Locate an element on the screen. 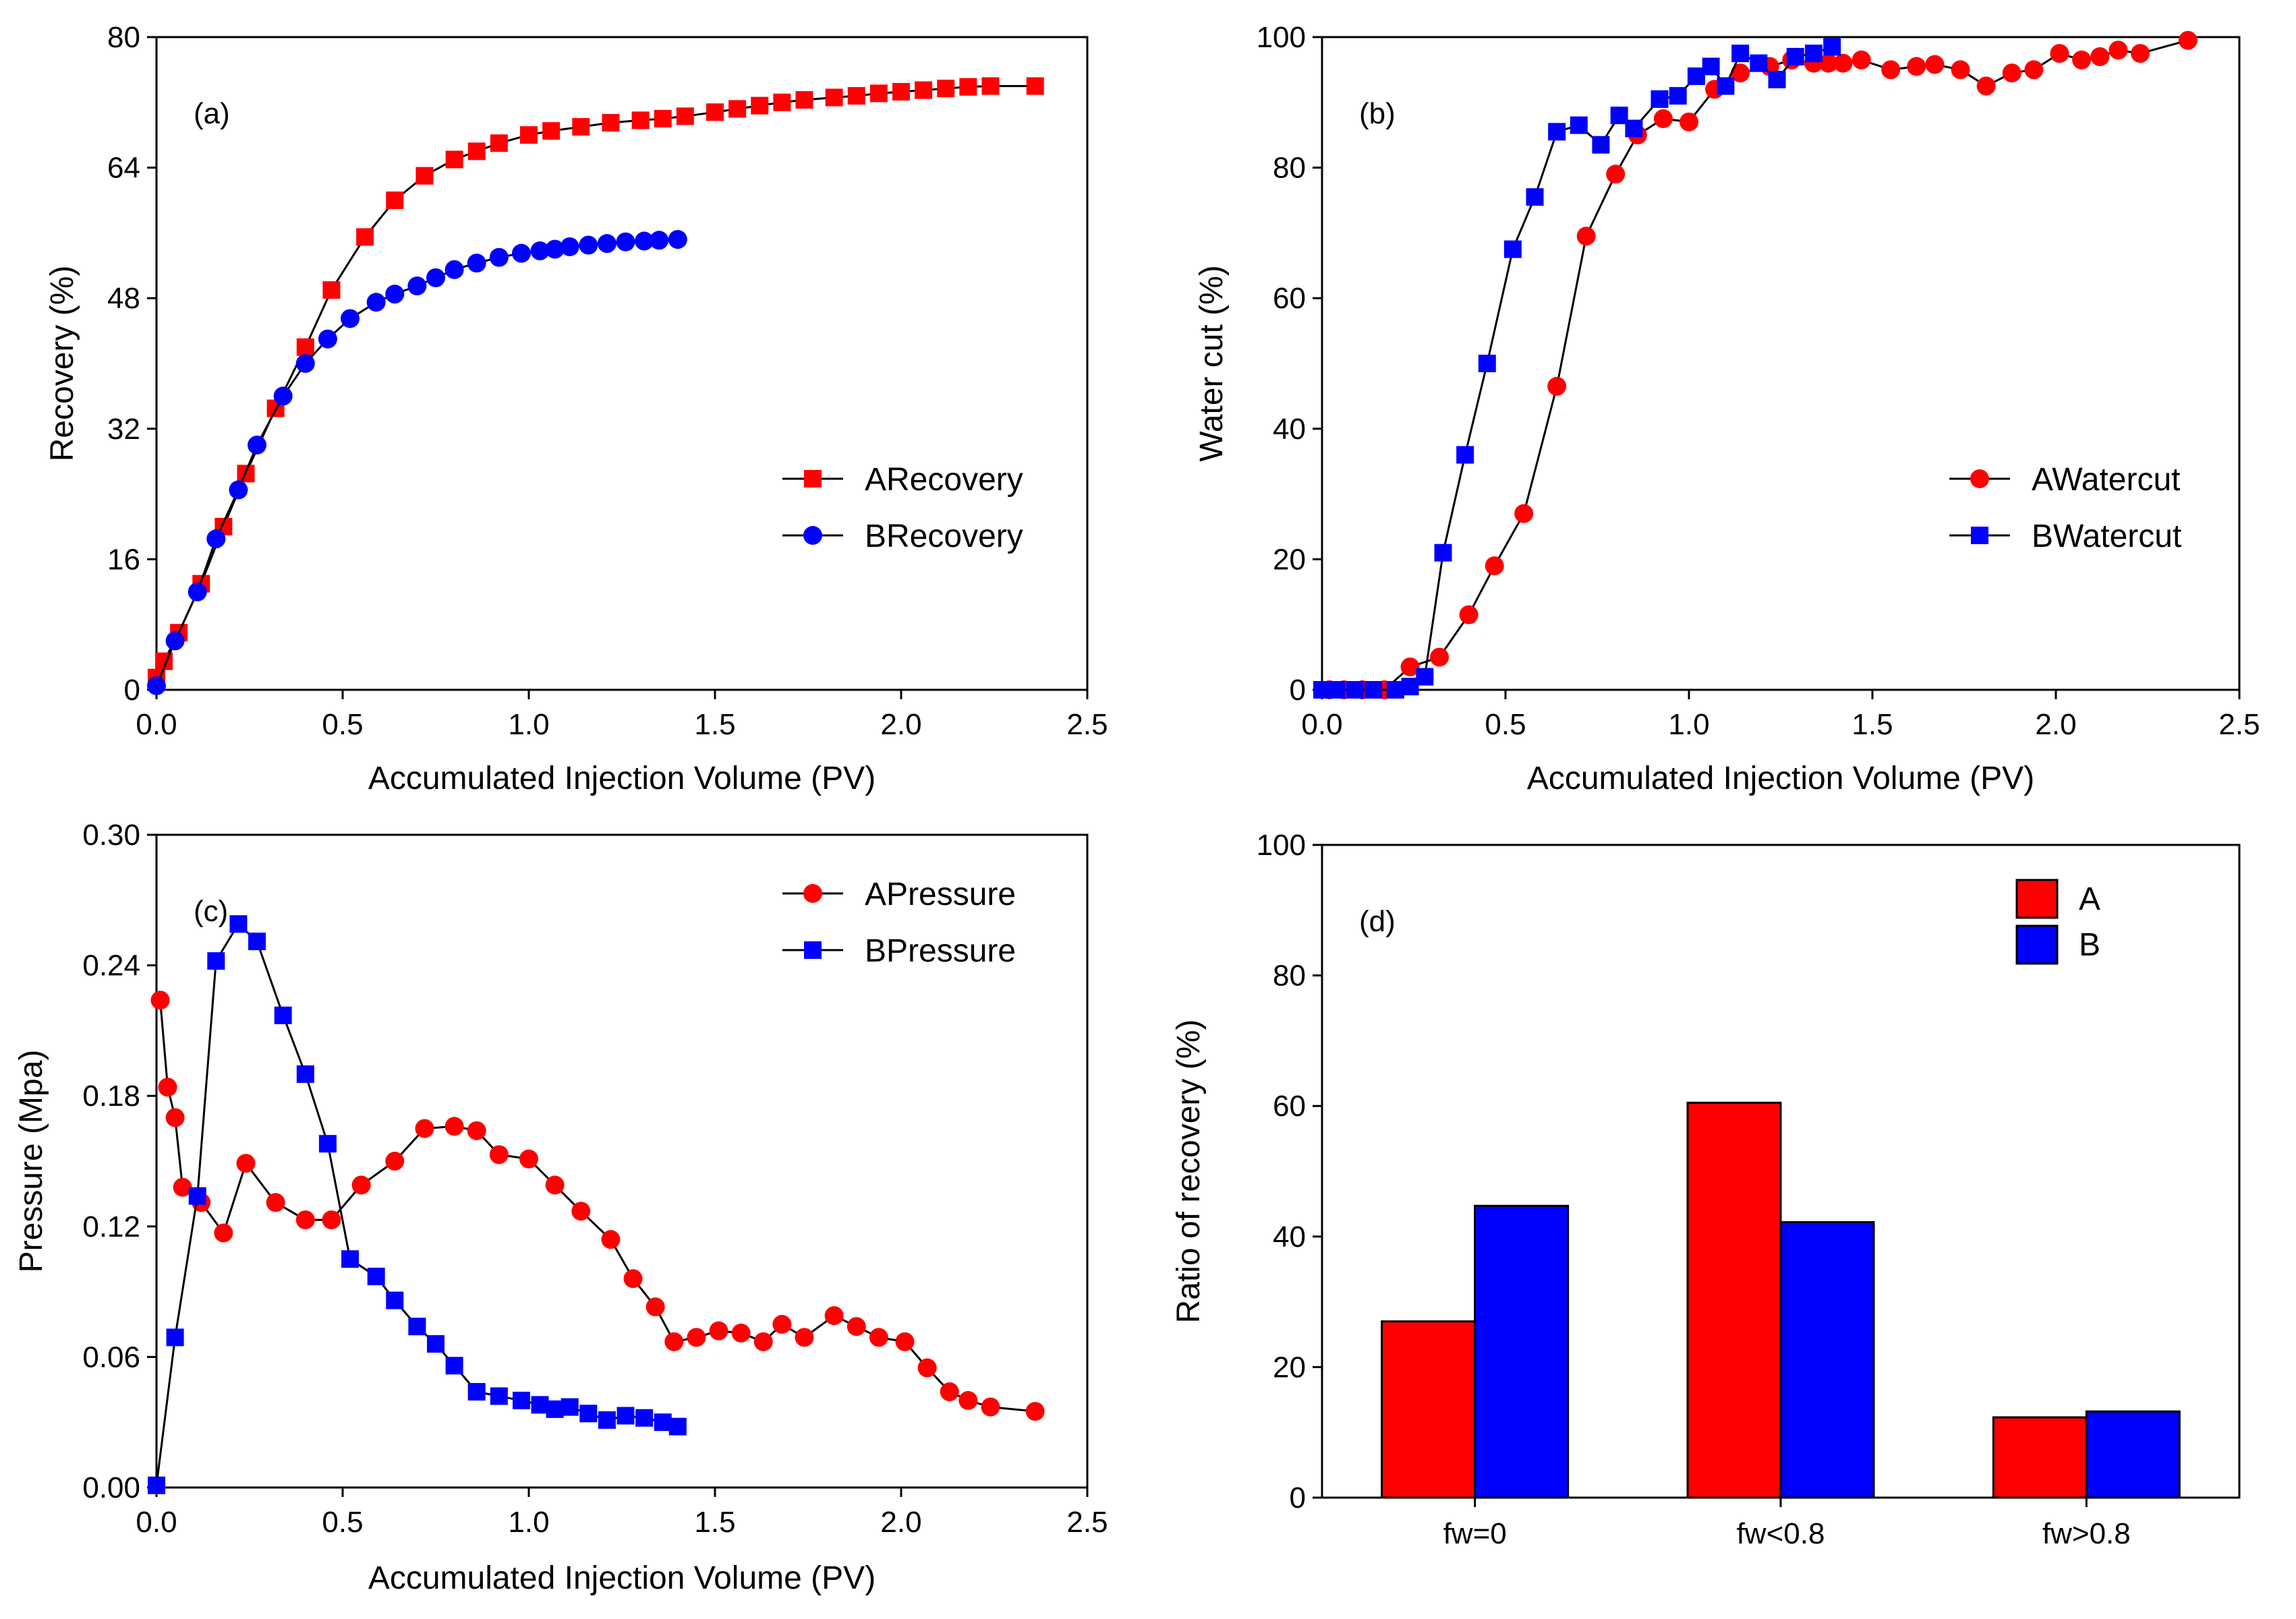 Image resolution: width=2296 pixels, height=1619 pixels. panel-label: (c) is located at coordinates (211, 911).